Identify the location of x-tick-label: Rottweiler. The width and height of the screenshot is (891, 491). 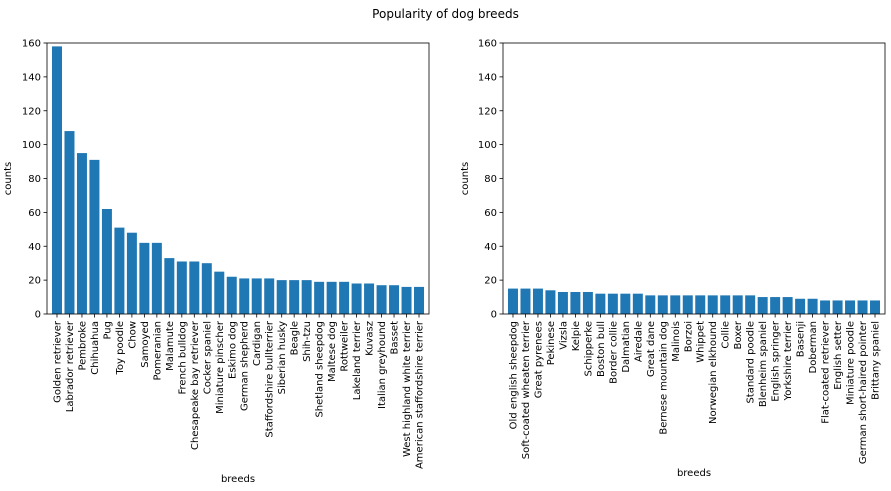
(345, 345).